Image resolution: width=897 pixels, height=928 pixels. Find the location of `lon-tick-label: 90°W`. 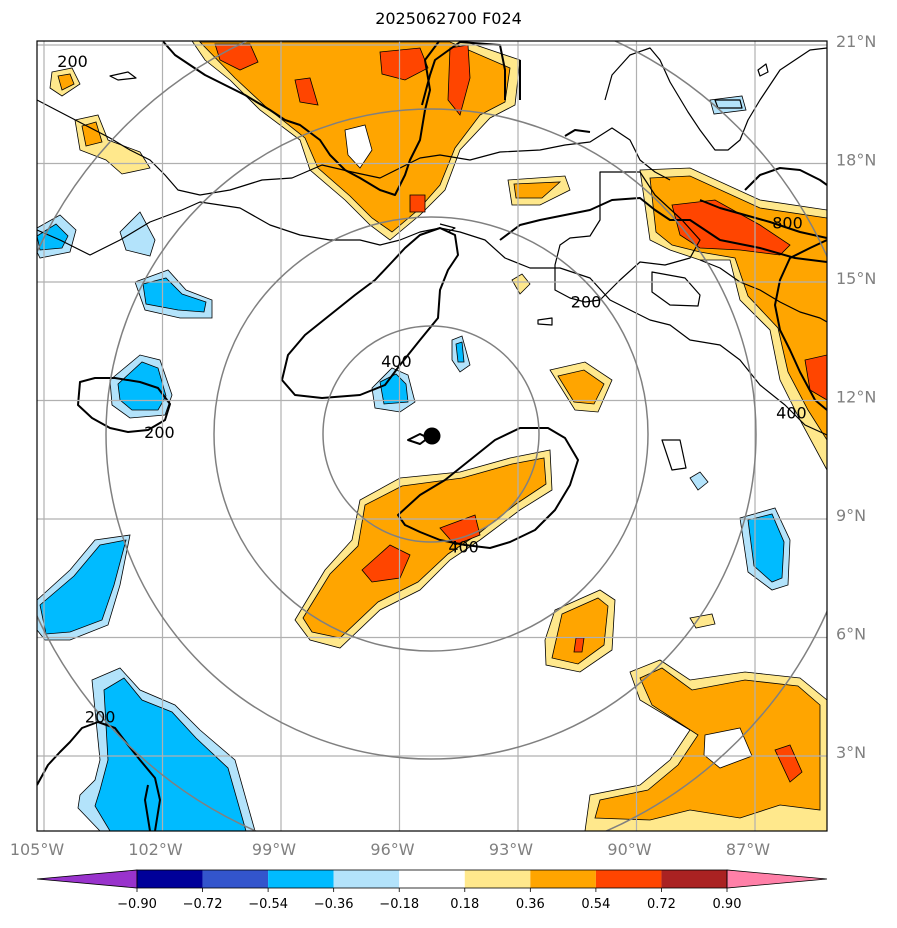

lon-tick-label: 90°W is located at coordinates (629, 849).